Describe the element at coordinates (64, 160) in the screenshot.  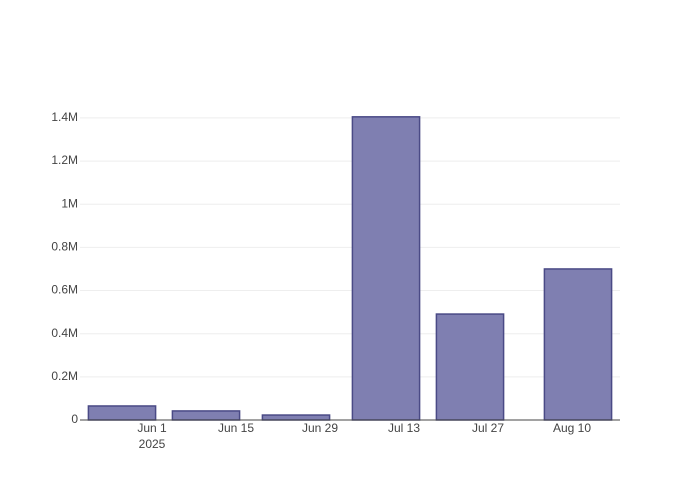
I see `y-tick-label: 1.2M` at that location.